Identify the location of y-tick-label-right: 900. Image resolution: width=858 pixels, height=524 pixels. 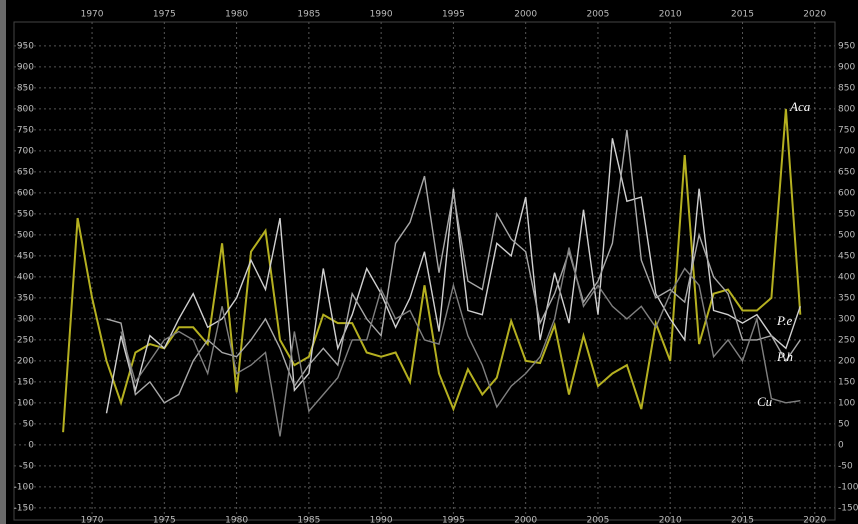
(846, 67).